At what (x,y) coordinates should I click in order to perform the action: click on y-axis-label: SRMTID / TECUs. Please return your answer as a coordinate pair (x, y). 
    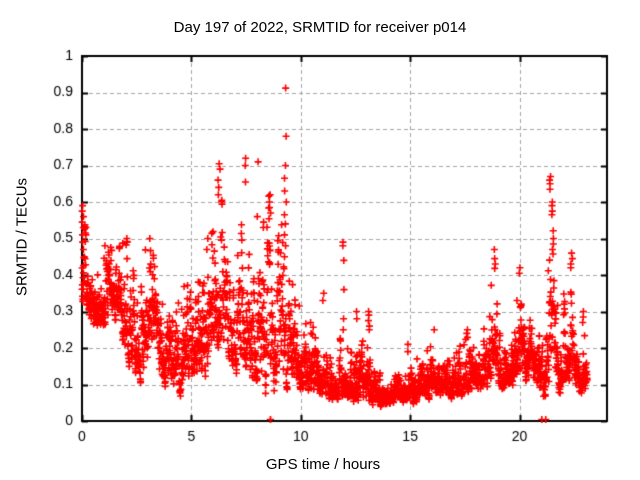
    Looking at the image, I should click on (22, 237).